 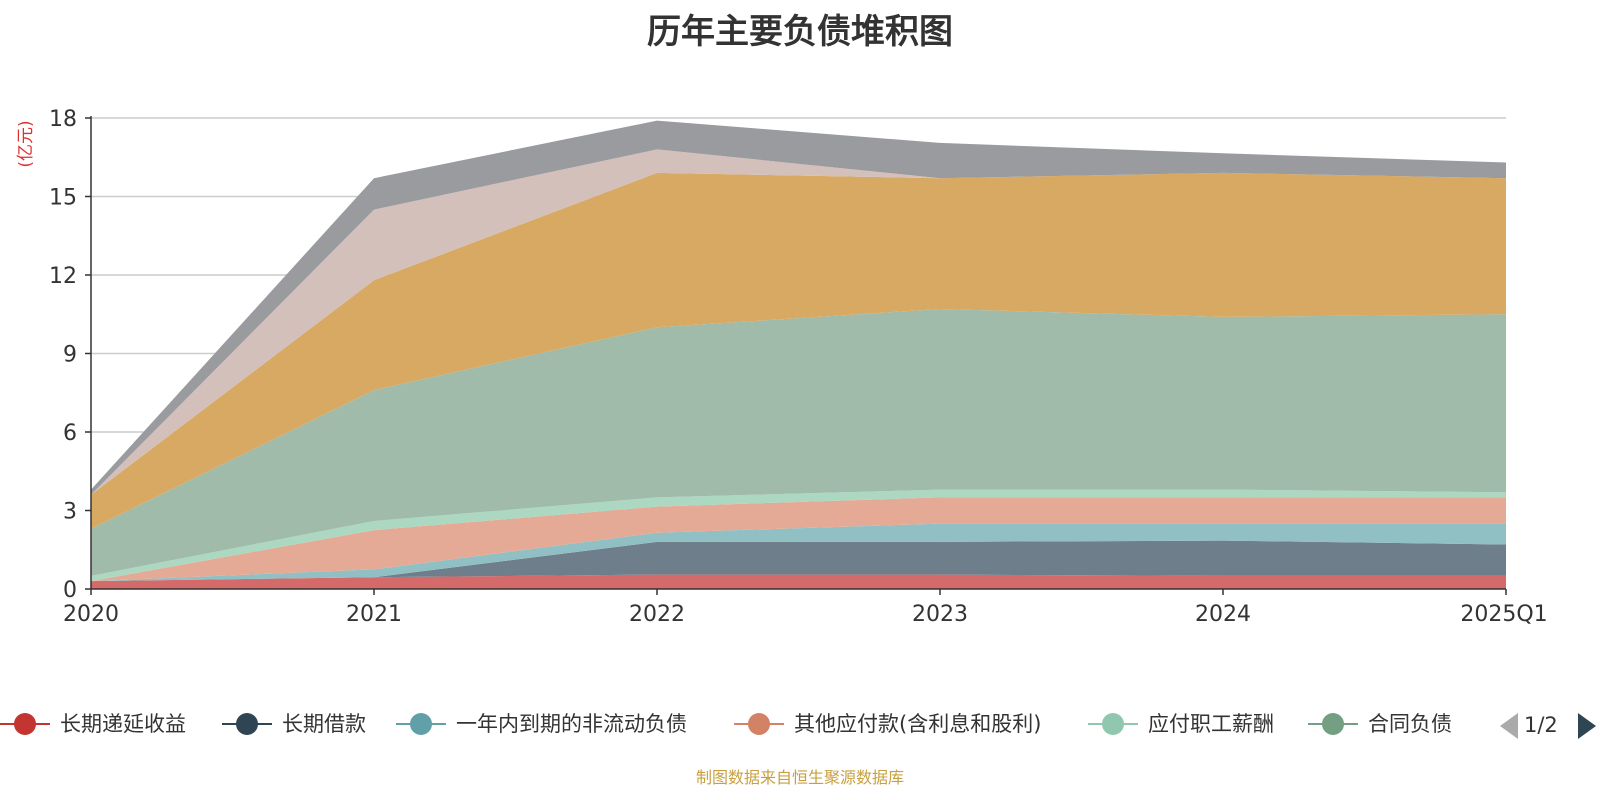 What do you see at coordinates (70, 355) in the screenshot?
I see `y-tick-label: 9` at bounding box center [70, 355].